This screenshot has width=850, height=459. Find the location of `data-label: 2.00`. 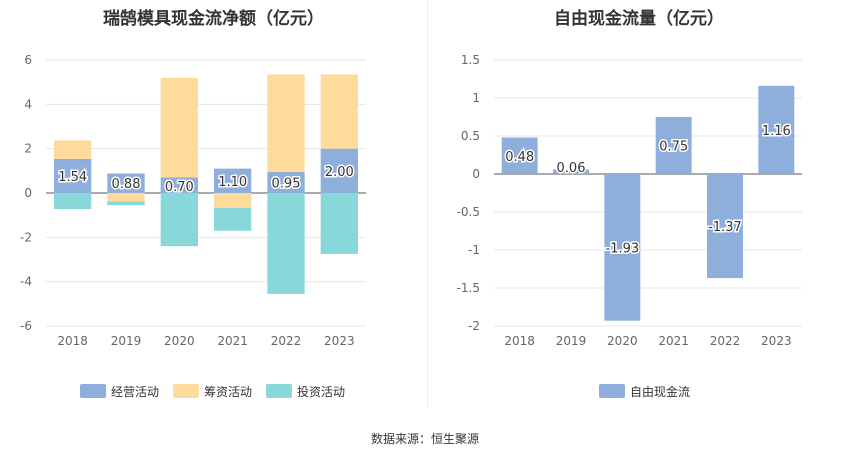

data-label: 2.00 is located at coordinates (339, 172).